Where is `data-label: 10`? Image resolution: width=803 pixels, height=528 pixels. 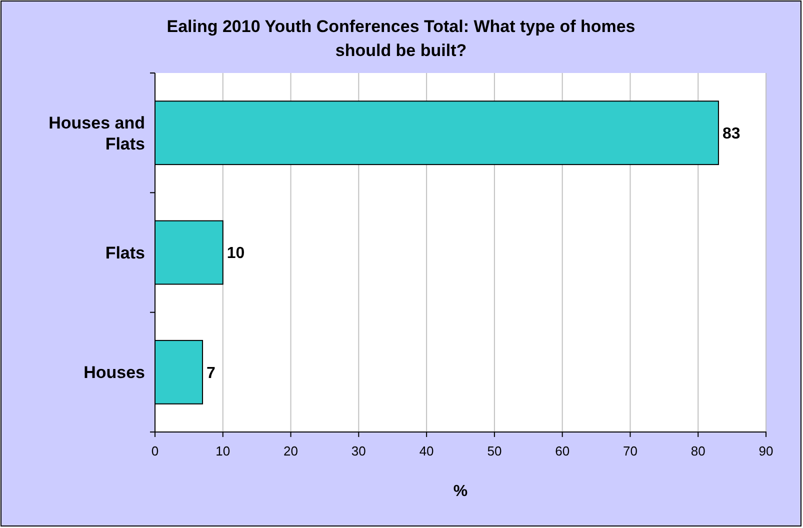
data-label: 10 is located at coordinates (235, 253).